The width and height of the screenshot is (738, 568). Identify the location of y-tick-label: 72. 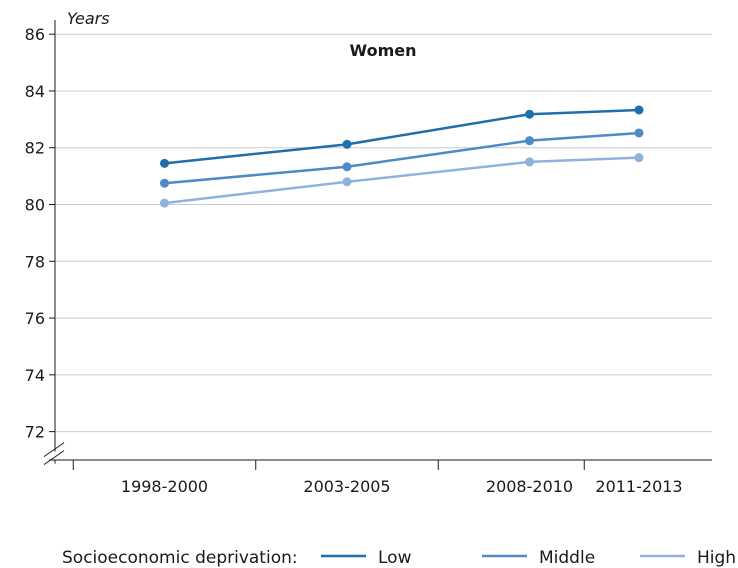
(35, 432).